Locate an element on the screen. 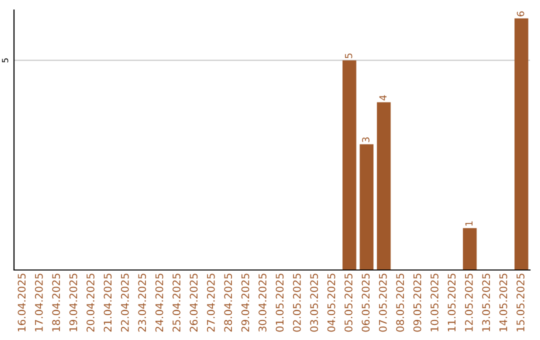 The image size is (540, 340). x-tick-label: 26.04.2025 is located at coordinates (194, 303).